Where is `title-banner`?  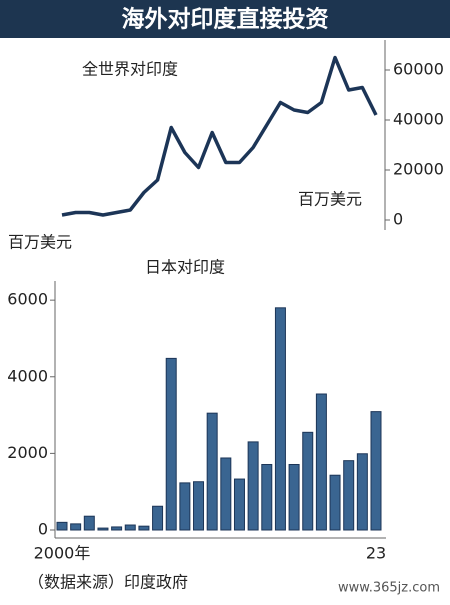
title-banner is located at coordinates (225, 19).